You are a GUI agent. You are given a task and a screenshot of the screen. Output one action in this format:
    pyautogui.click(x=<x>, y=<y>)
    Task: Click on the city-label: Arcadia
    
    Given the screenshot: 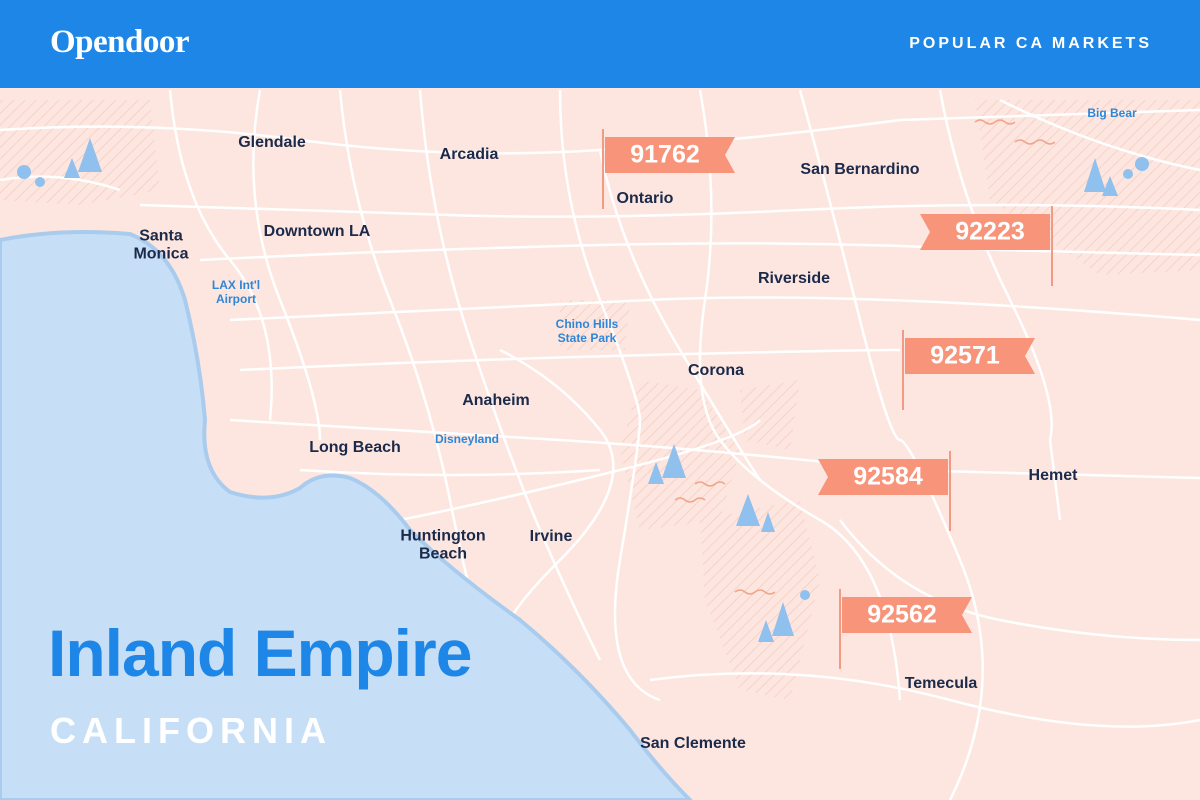 What is the action you would take?
    pyautogui.click(x=469, y=154)
    